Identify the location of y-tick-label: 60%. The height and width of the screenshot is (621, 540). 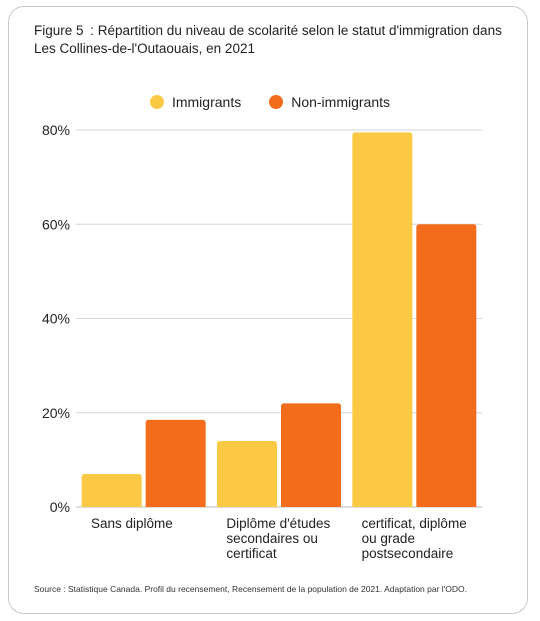
(56, 224).